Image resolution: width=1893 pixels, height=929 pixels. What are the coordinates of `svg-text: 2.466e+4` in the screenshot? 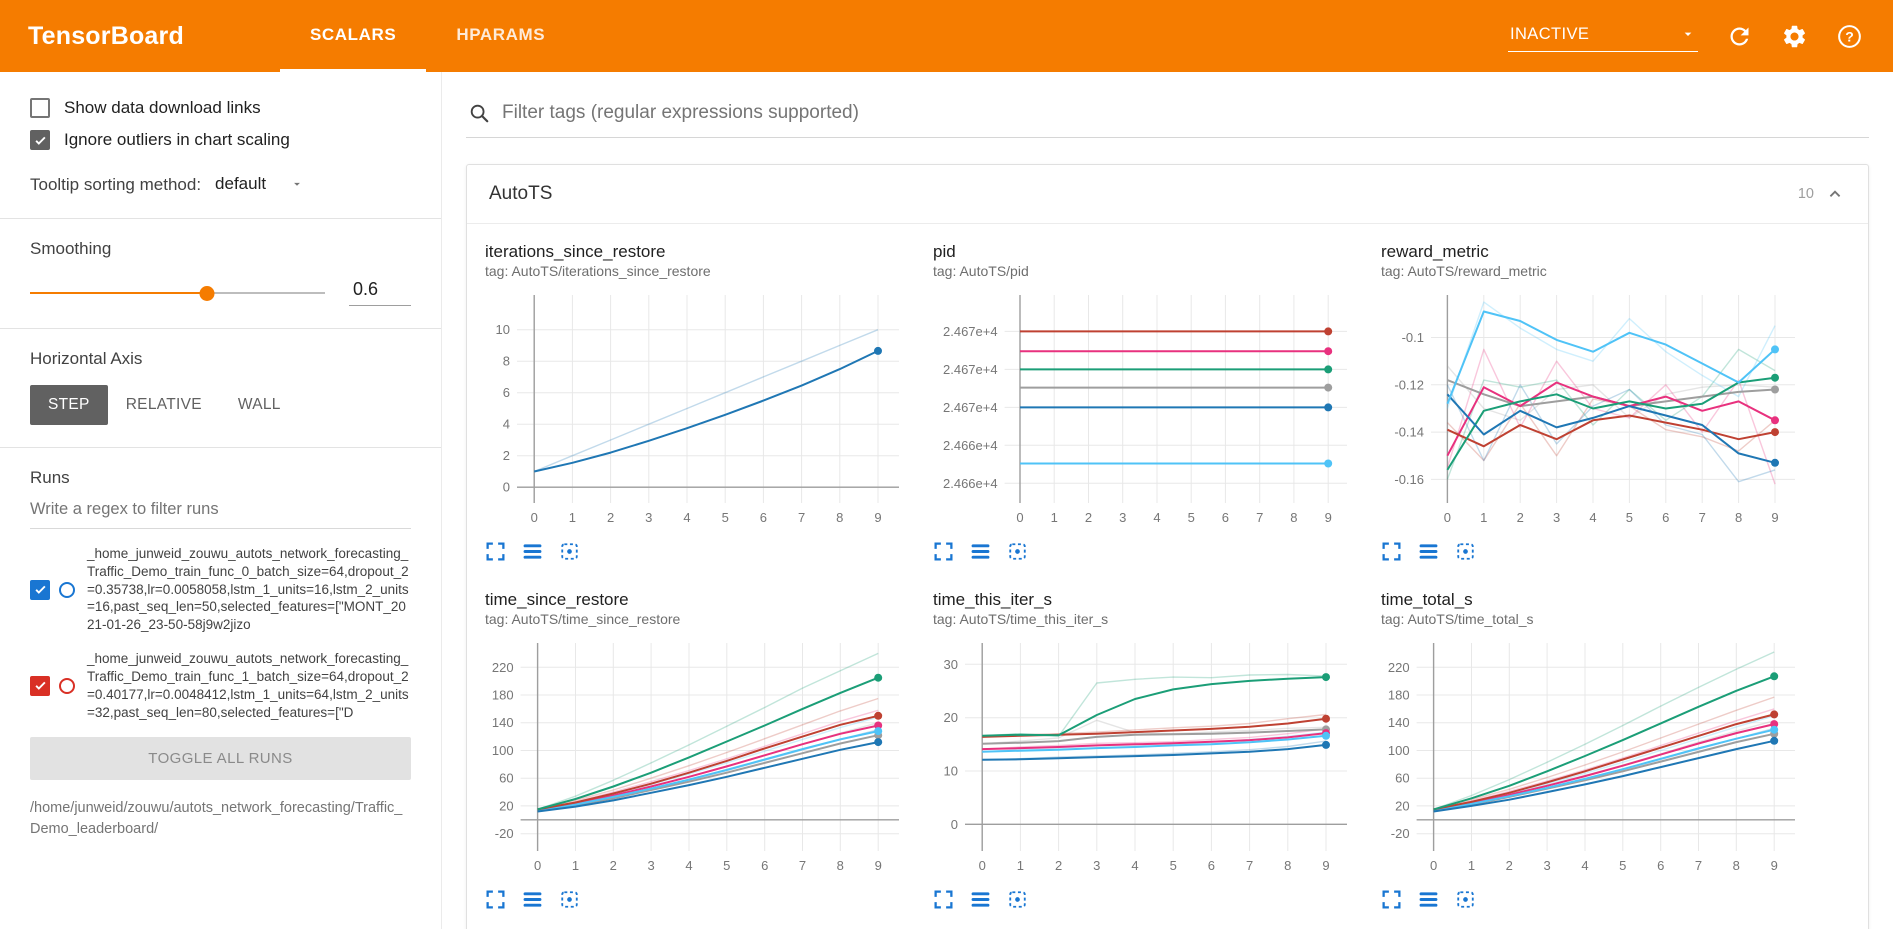 It's located at (970, 483).